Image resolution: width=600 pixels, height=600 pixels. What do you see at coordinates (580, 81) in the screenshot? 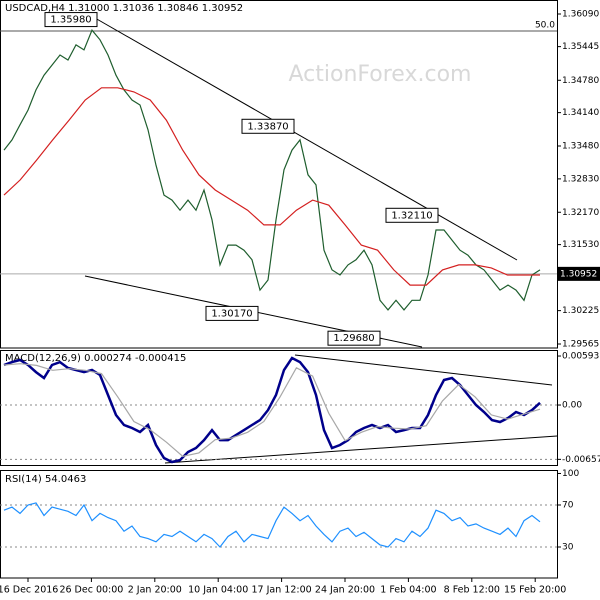
I see `y-tick-label: 1.34780` at bounding box center [580, 81].